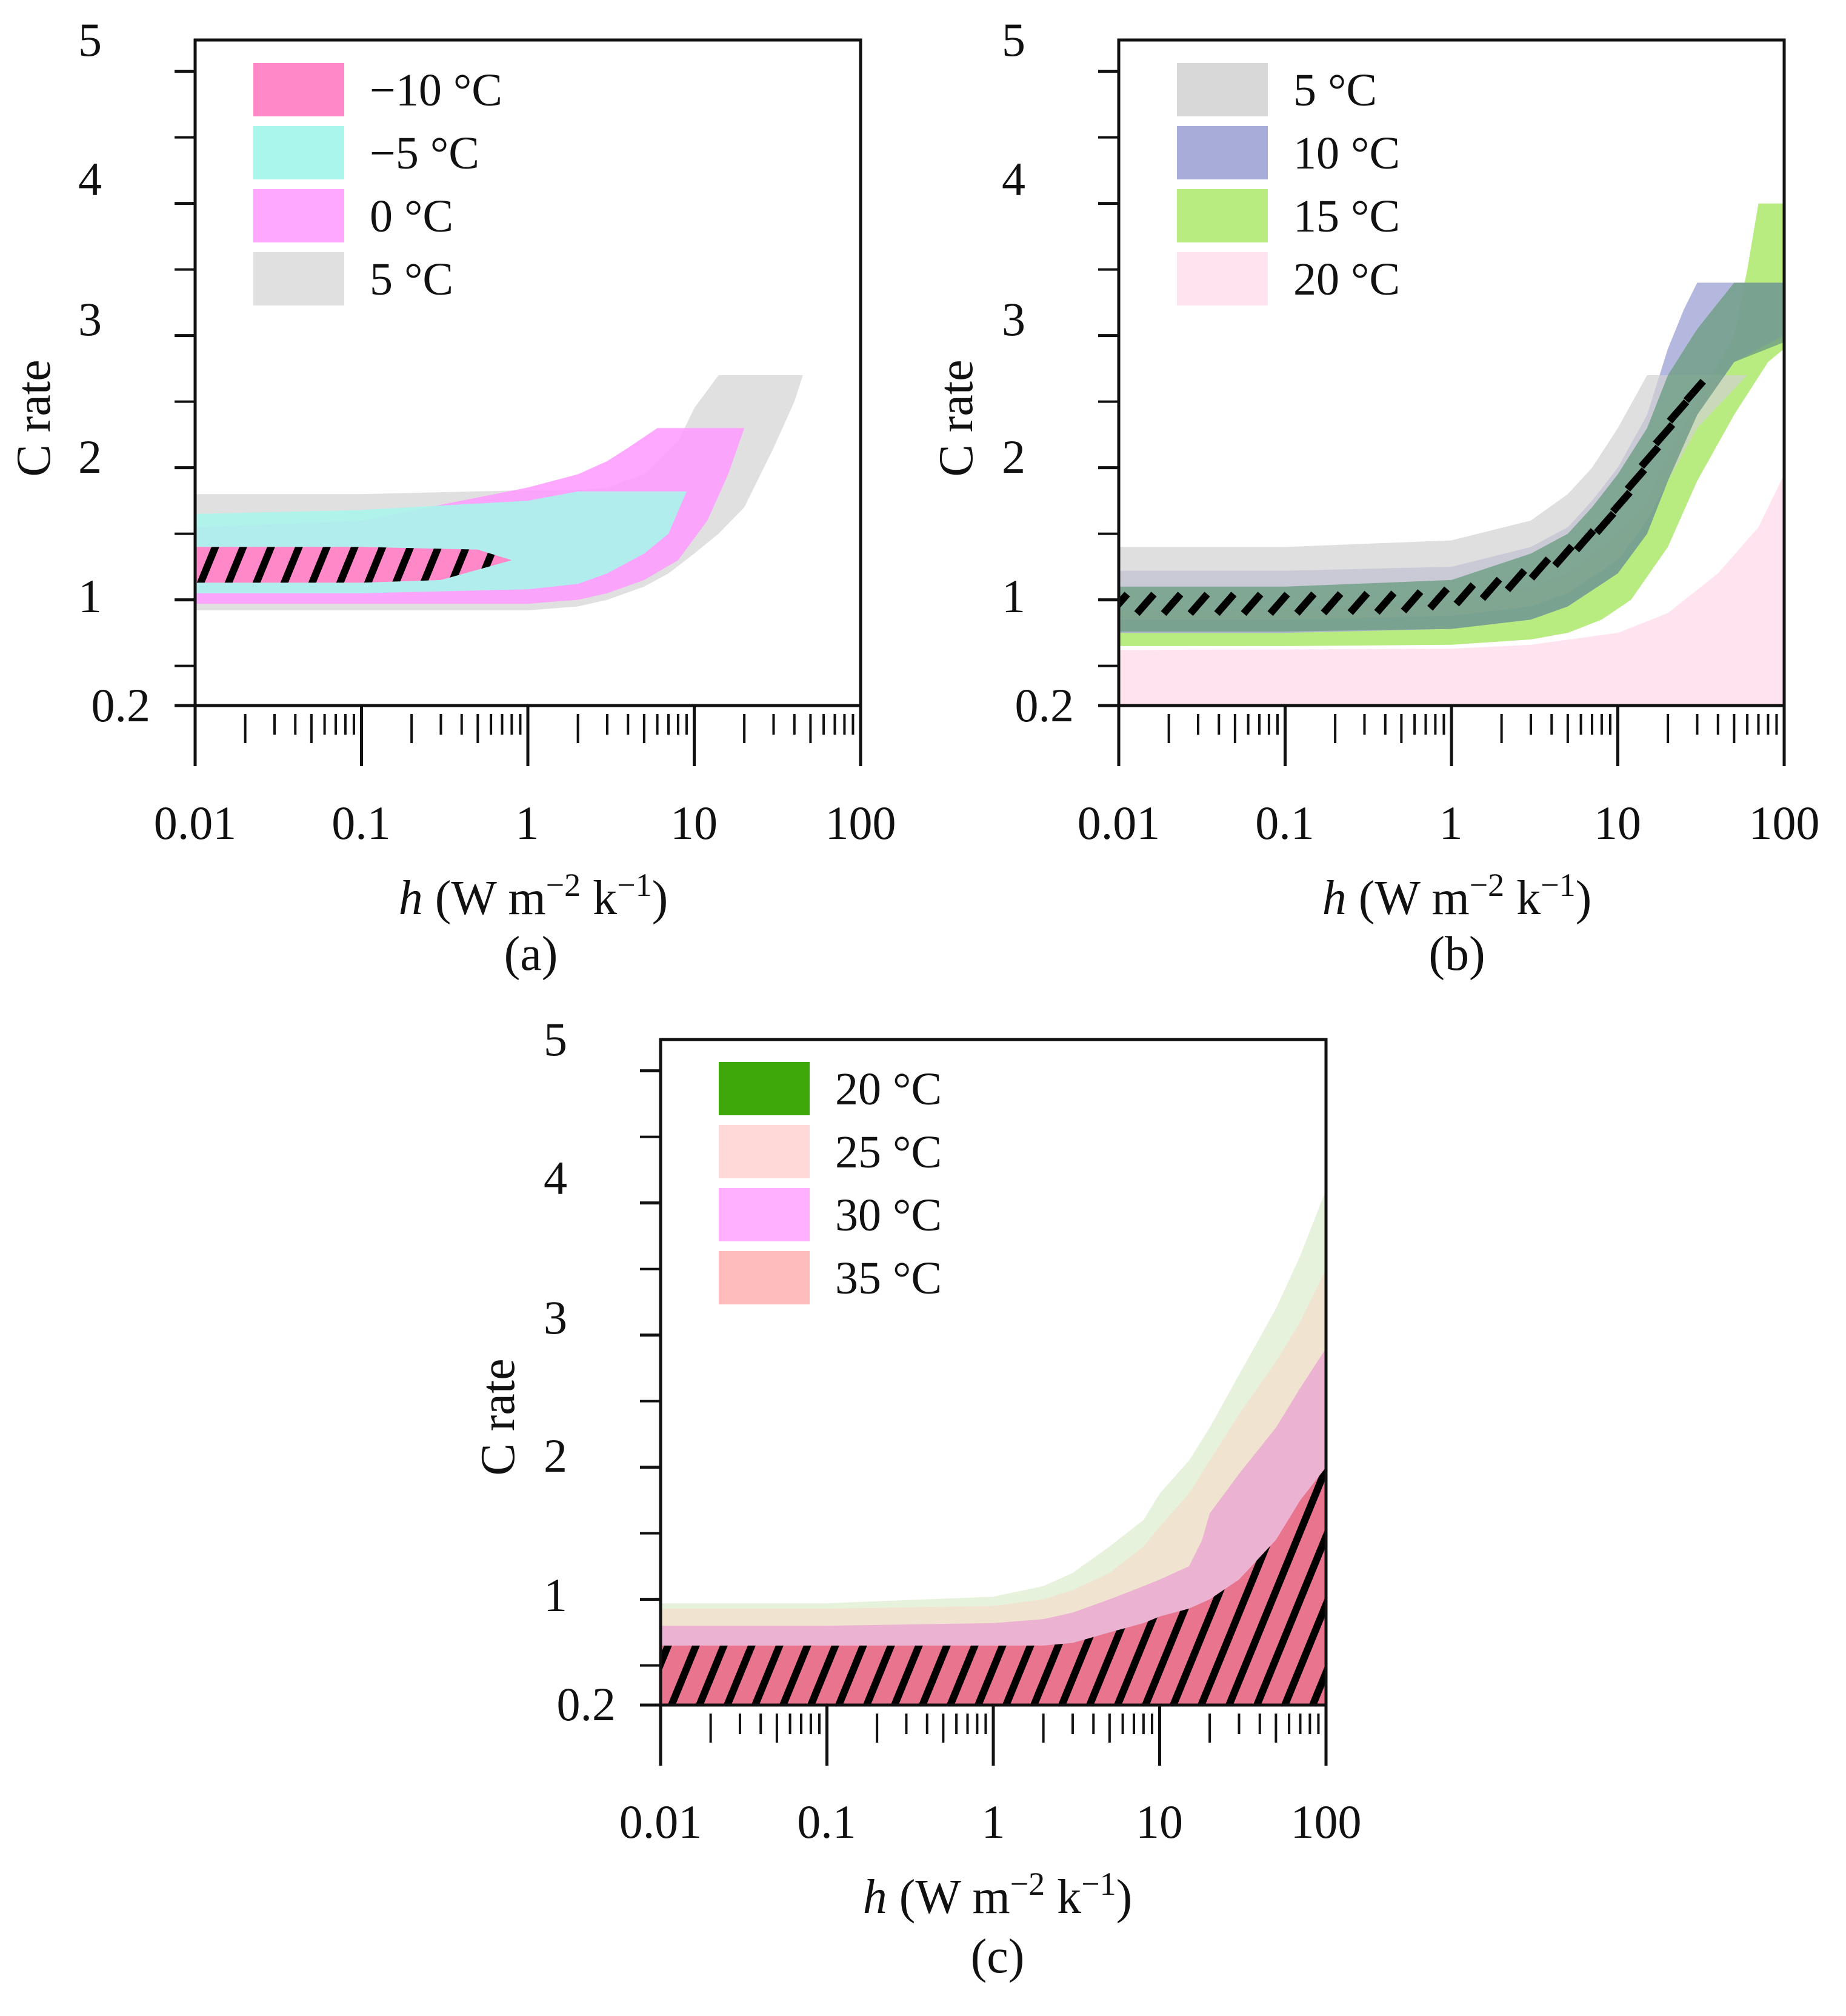 The width and height of the screenshot is (1846, 2016). I want to click on panel-label-c: (c), so click(998, 1956).